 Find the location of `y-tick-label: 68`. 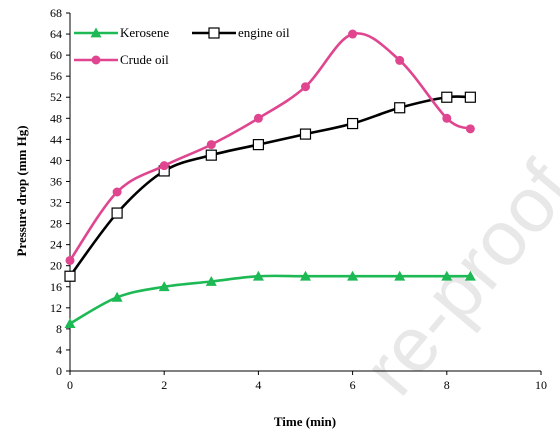

y-tick-label: 68 is located at coordinates (56, 13).